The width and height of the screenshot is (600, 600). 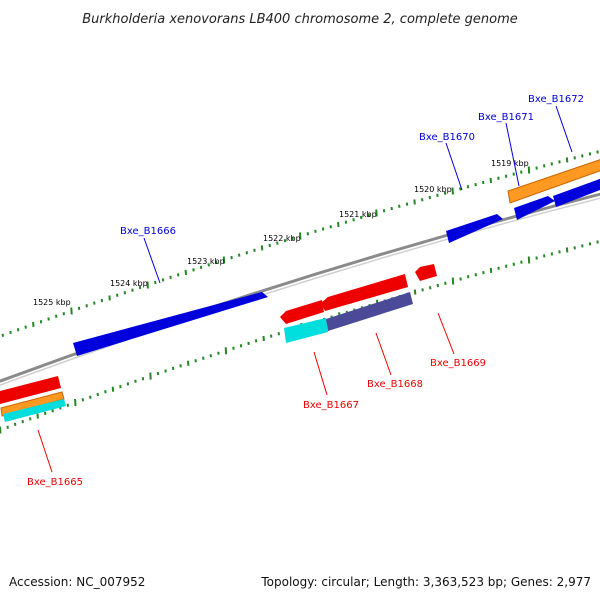 What do you see at coordinates (206, 261) in the screenshot?
I see `ruler-label: 1523 kbp` at bounding box center [206, 261].